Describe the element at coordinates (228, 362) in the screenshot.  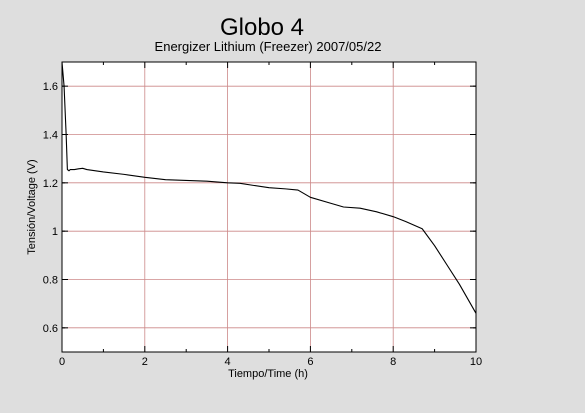
I see `x-tick-label: 4` at that location.